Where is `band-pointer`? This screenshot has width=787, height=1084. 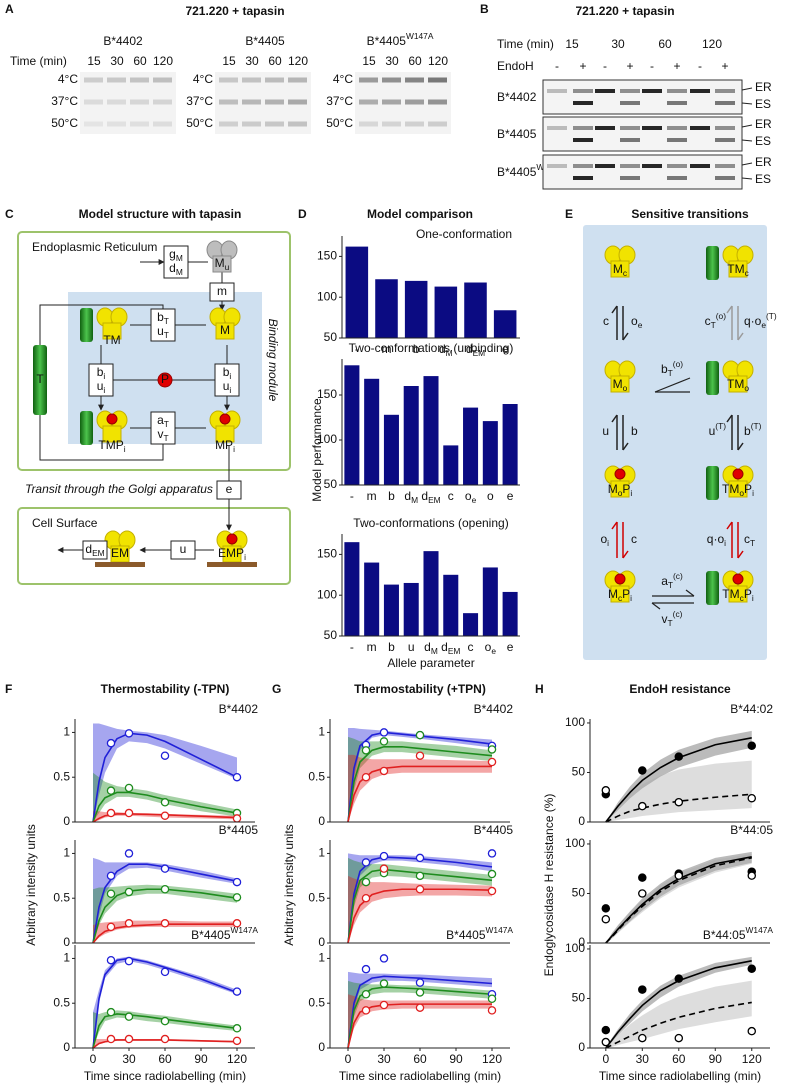 band-pointer is located at coordinates (747, 89).